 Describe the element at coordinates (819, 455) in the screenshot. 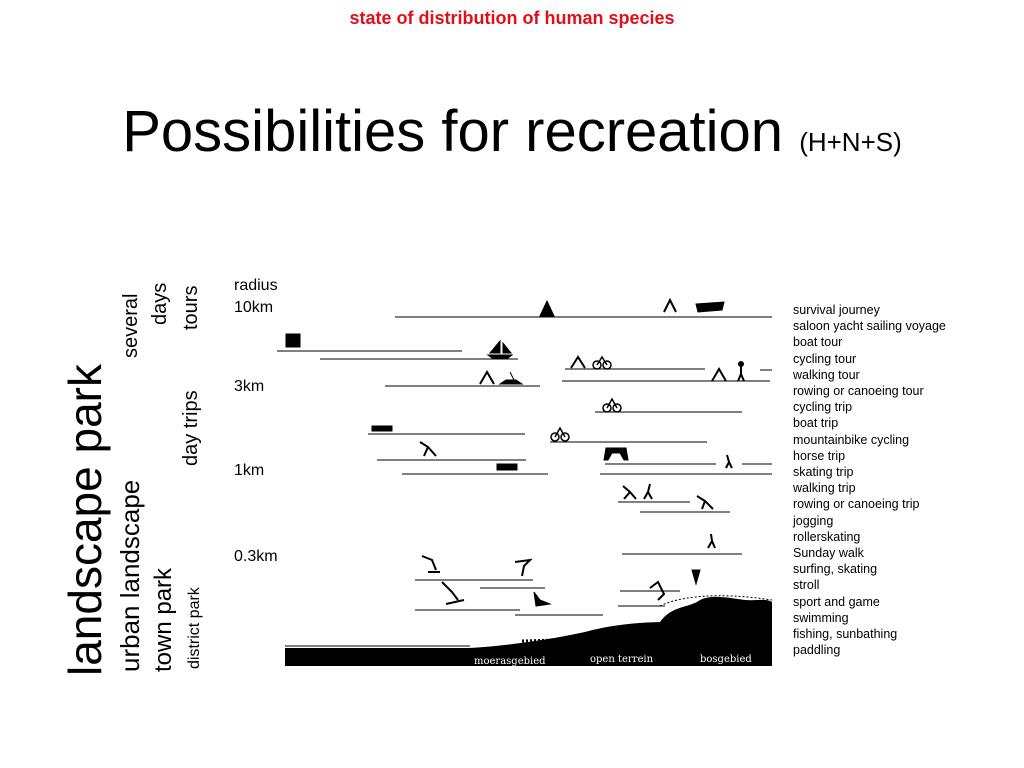

I see `activity-item: horse trip` at that location.